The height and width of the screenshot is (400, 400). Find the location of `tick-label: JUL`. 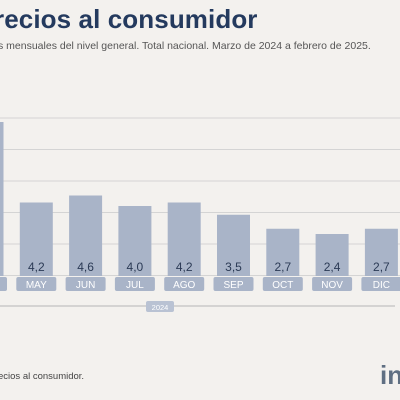

tick-label: JUL is located at coordinates (135, 285).